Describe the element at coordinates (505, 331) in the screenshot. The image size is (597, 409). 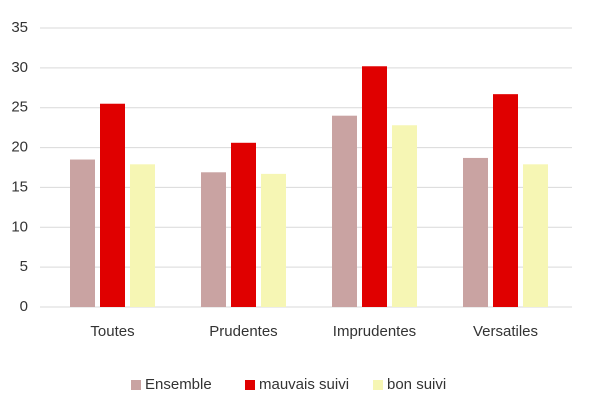
I see `x-tick-label: Versatiles` at that location.